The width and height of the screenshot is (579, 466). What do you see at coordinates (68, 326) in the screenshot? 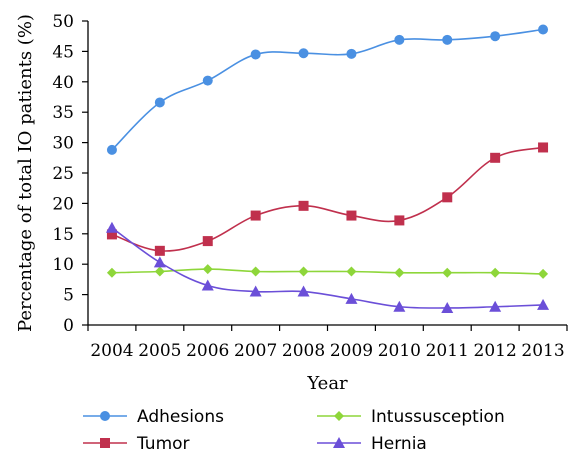
I see `y-tick-label: 0` at bounding box center [68, 326].